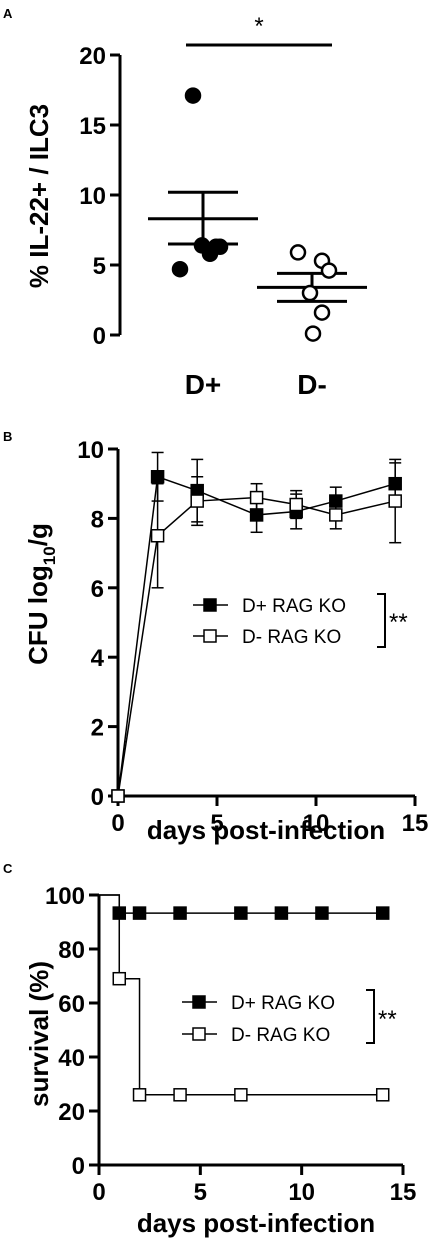 The image size is (442, 1254). I want to click on panel-a-y-tick-label: 20, so click(92, 56).